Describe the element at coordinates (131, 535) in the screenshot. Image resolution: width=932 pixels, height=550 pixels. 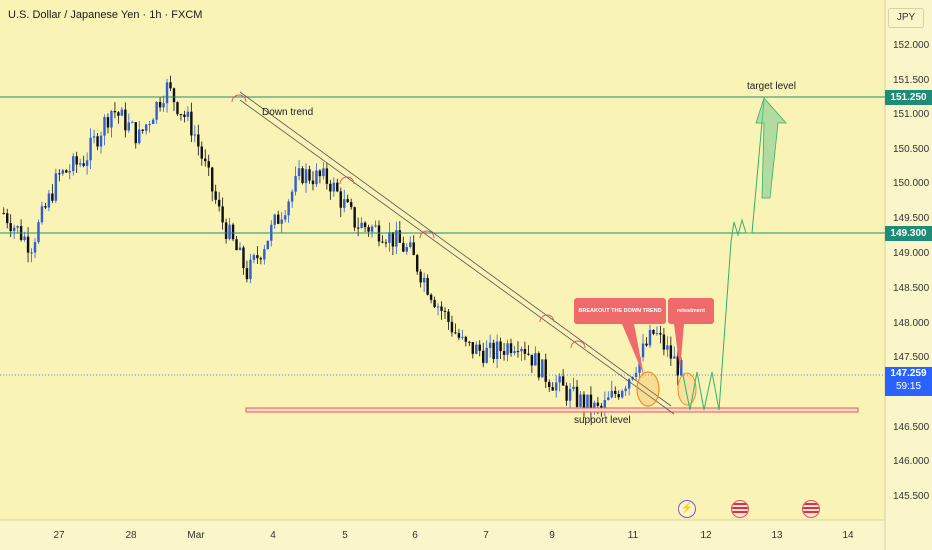
I see `x-tick-label: 28` at that location.